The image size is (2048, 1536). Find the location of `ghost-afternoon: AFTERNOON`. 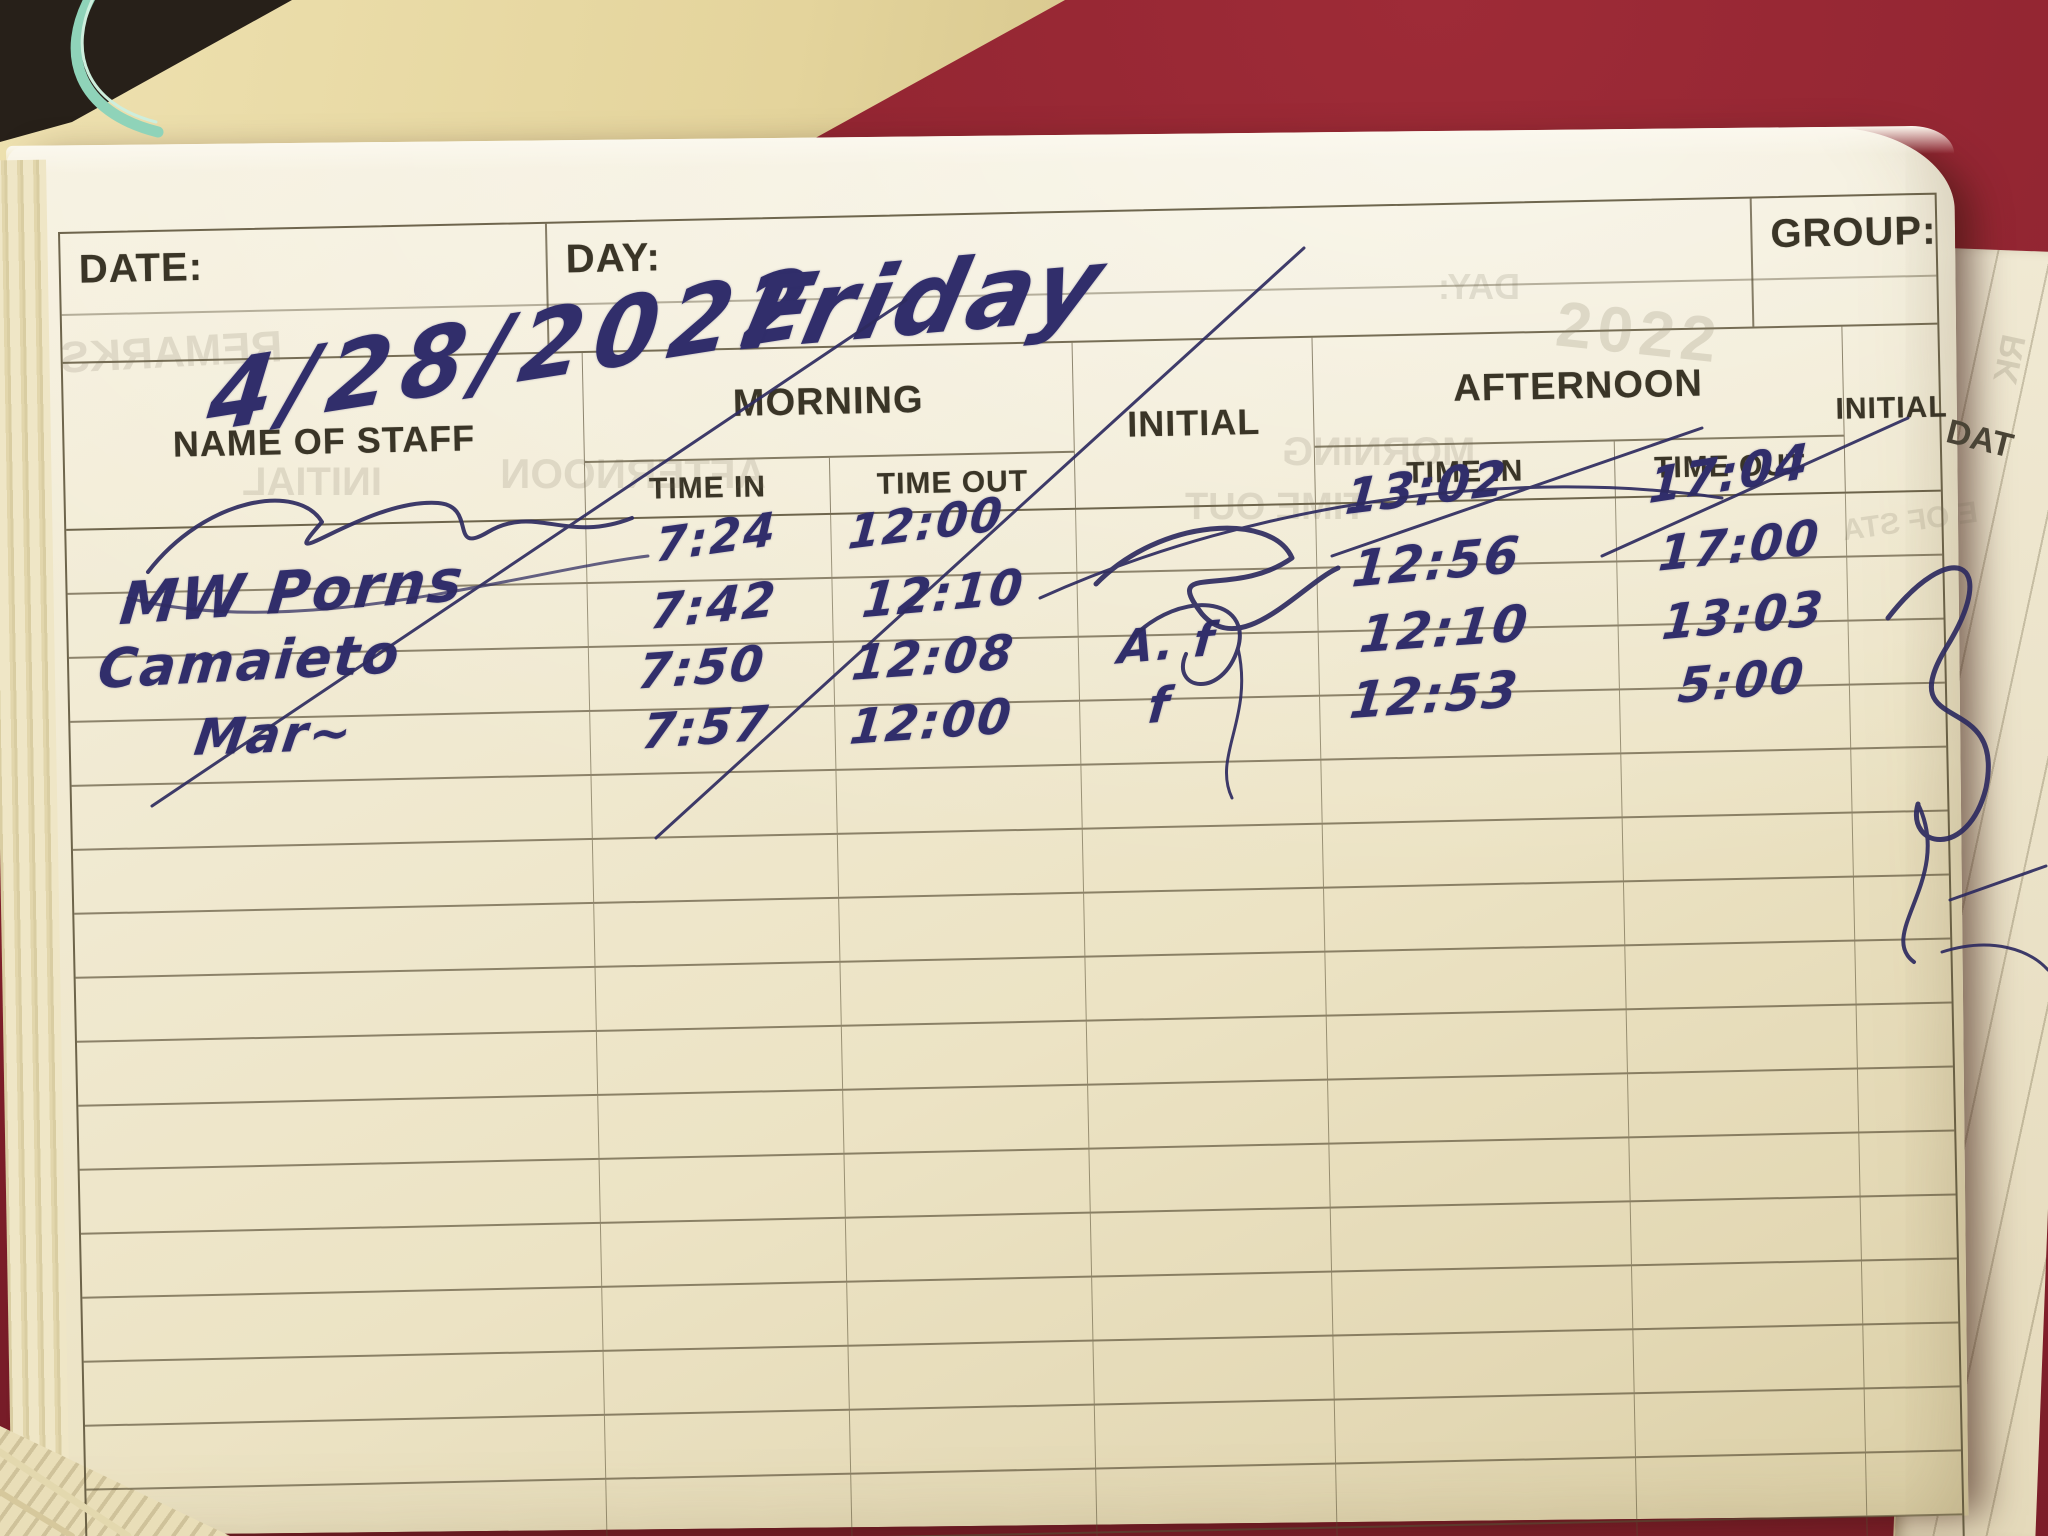

ghost-afternoon: AFTERNOON is located at coordinates (633, 473).